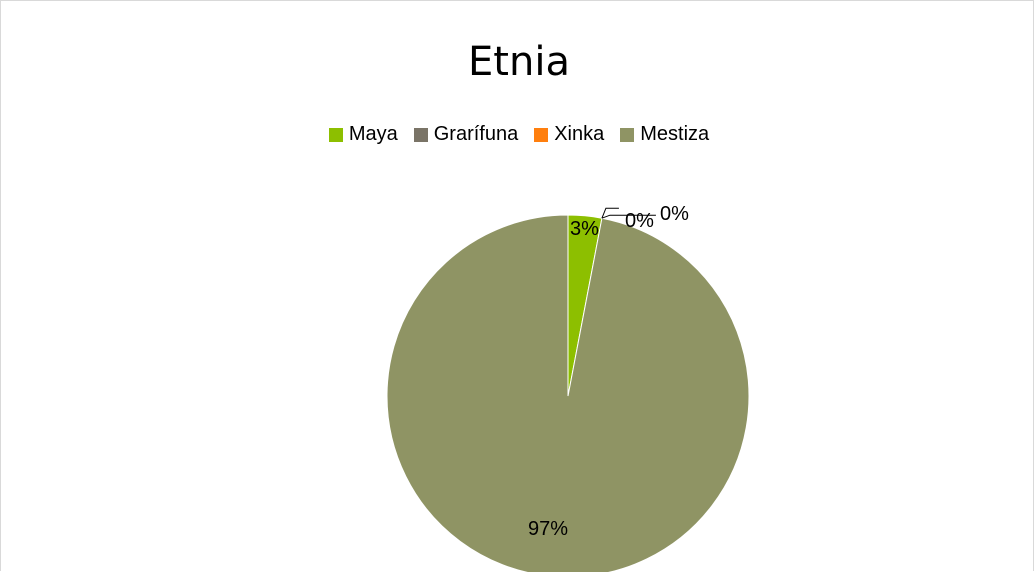 The width and height of the screenshot is (1036, 572). What do you see at coordinates (541, 134) in the screenshot?
I see `legend-swatch-xinka` at bounding box center [541, 134].